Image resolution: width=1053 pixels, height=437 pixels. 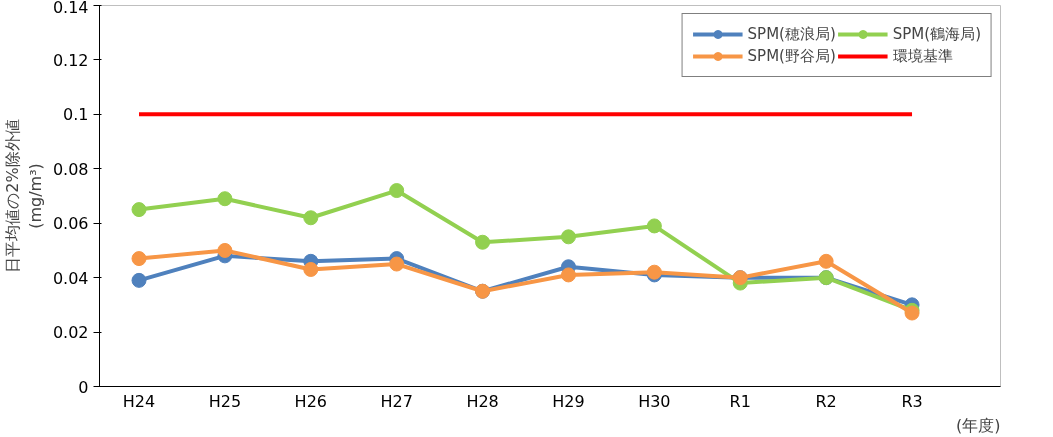 What do you see at coordinates (791, 56) in the screenshot?
I see `legend-label: SPM(野谷局)` at bounding box center [791, 56].